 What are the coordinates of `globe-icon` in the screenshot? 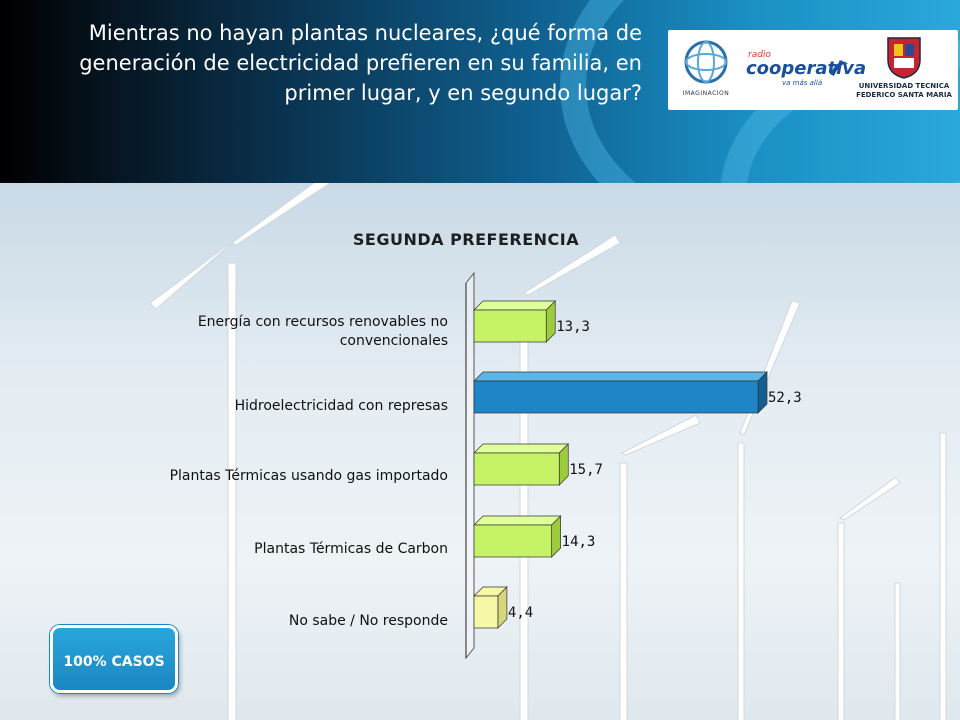 It's located at (706, 62).